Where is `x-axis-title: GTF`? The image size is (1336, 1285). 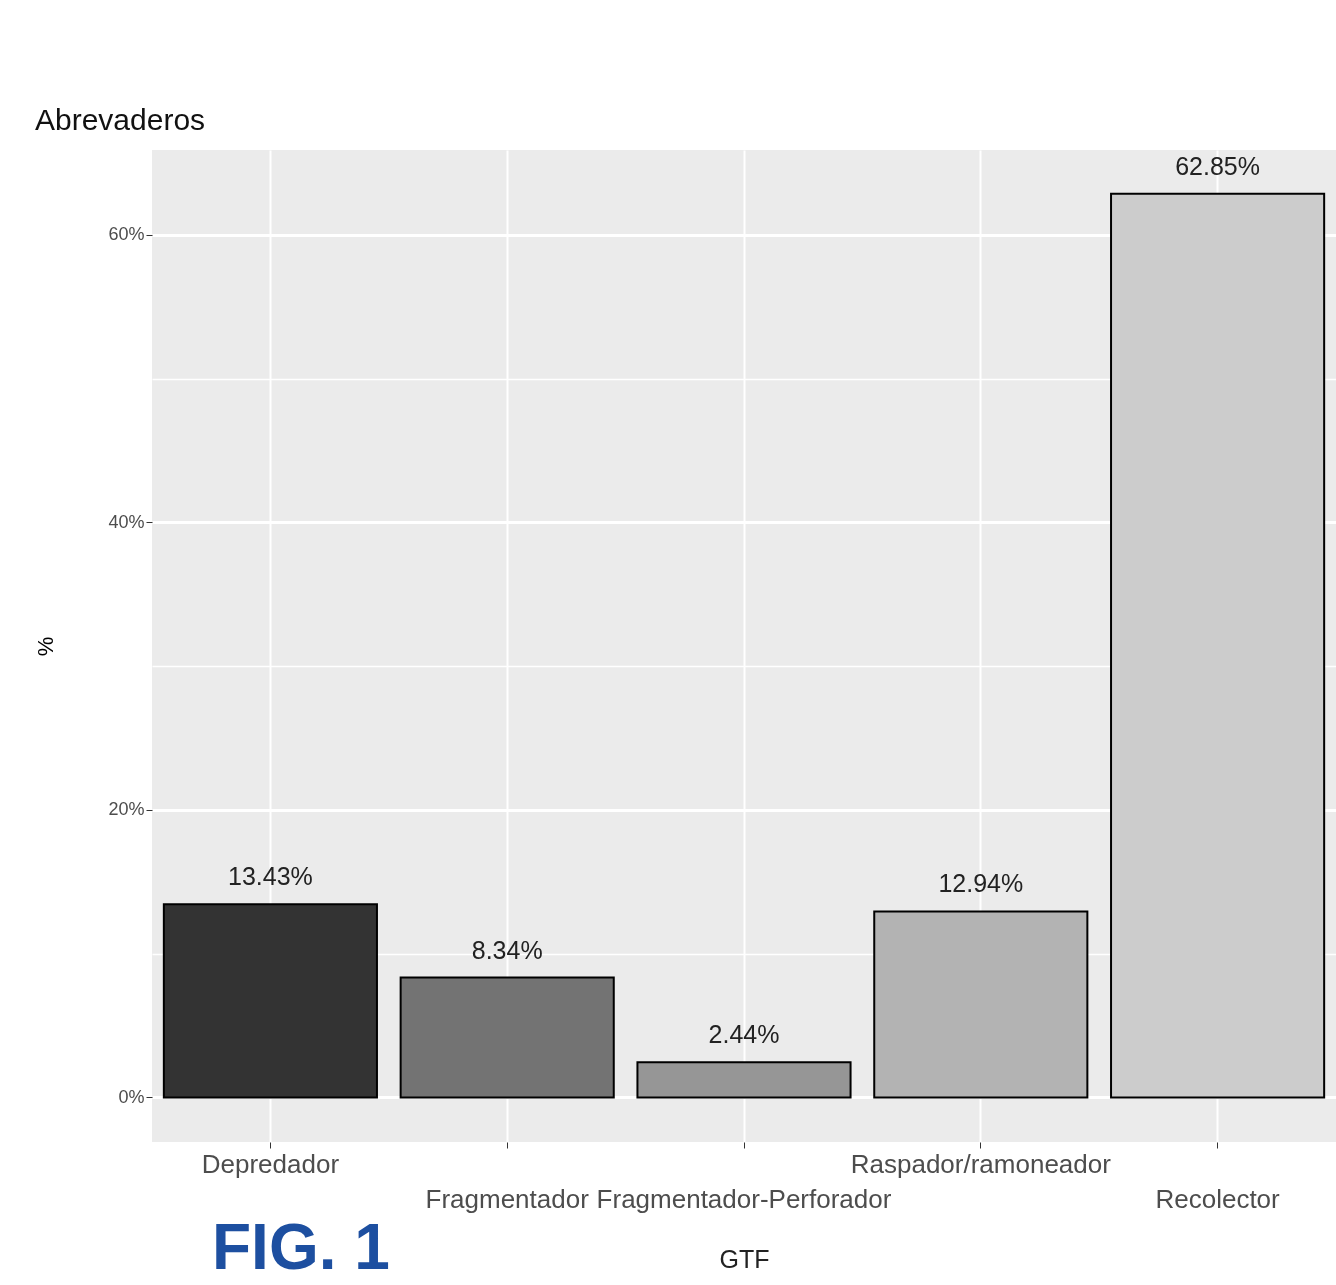 x-axis-title: GTF is located at coordinates (744, 1258).